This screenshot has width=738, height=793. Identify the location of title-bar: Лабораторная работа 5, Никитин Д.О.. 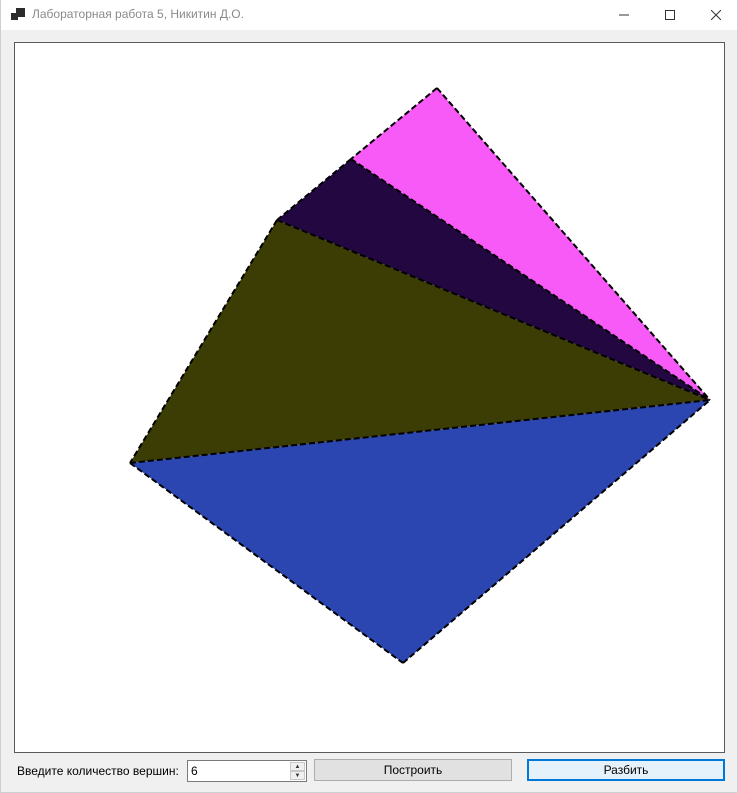
(369, 15).